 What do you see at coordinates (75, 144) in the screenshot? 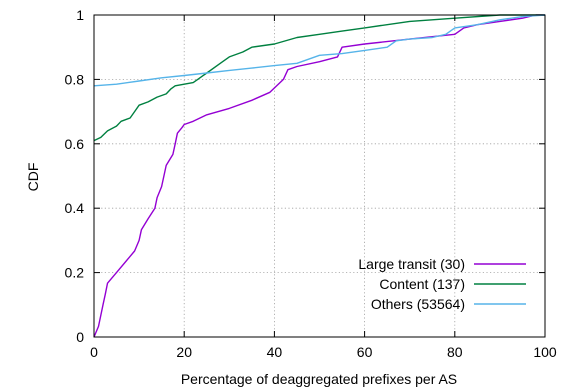
I see `y-tick-label: 0.6` at bounding box center [75, 144].